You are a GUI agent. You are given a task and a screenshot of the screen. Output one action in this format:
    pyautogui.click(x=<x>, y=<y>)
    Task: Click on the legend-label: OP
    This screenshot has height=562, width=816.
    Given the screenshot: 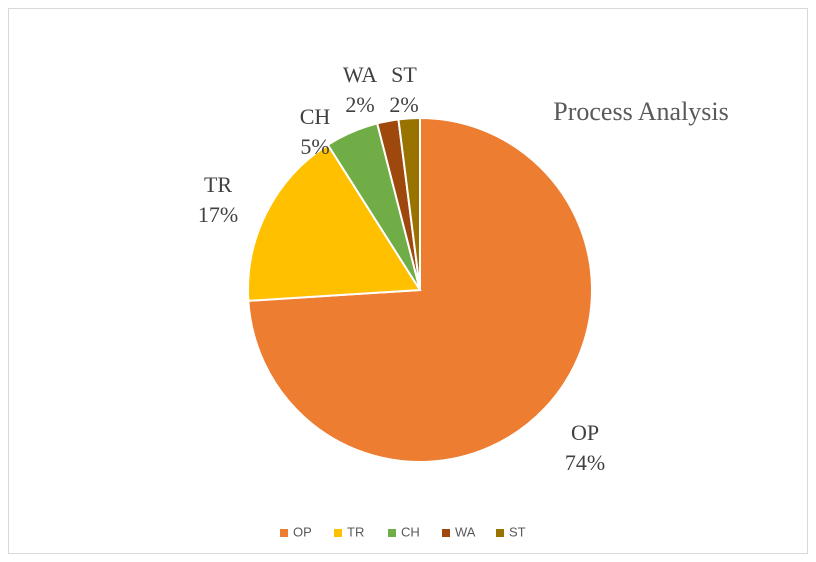 What is the action you would take?
    pyautogui.click(x=302, y=531)
    